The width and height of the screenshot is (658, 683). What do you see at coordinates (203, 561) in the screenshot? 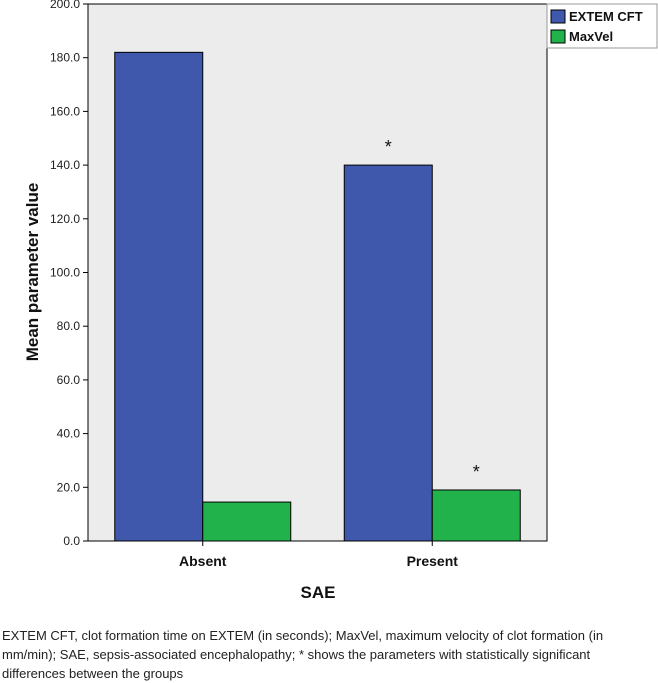
I see `x-category-label: Absent` at bounding box center [203, 561].